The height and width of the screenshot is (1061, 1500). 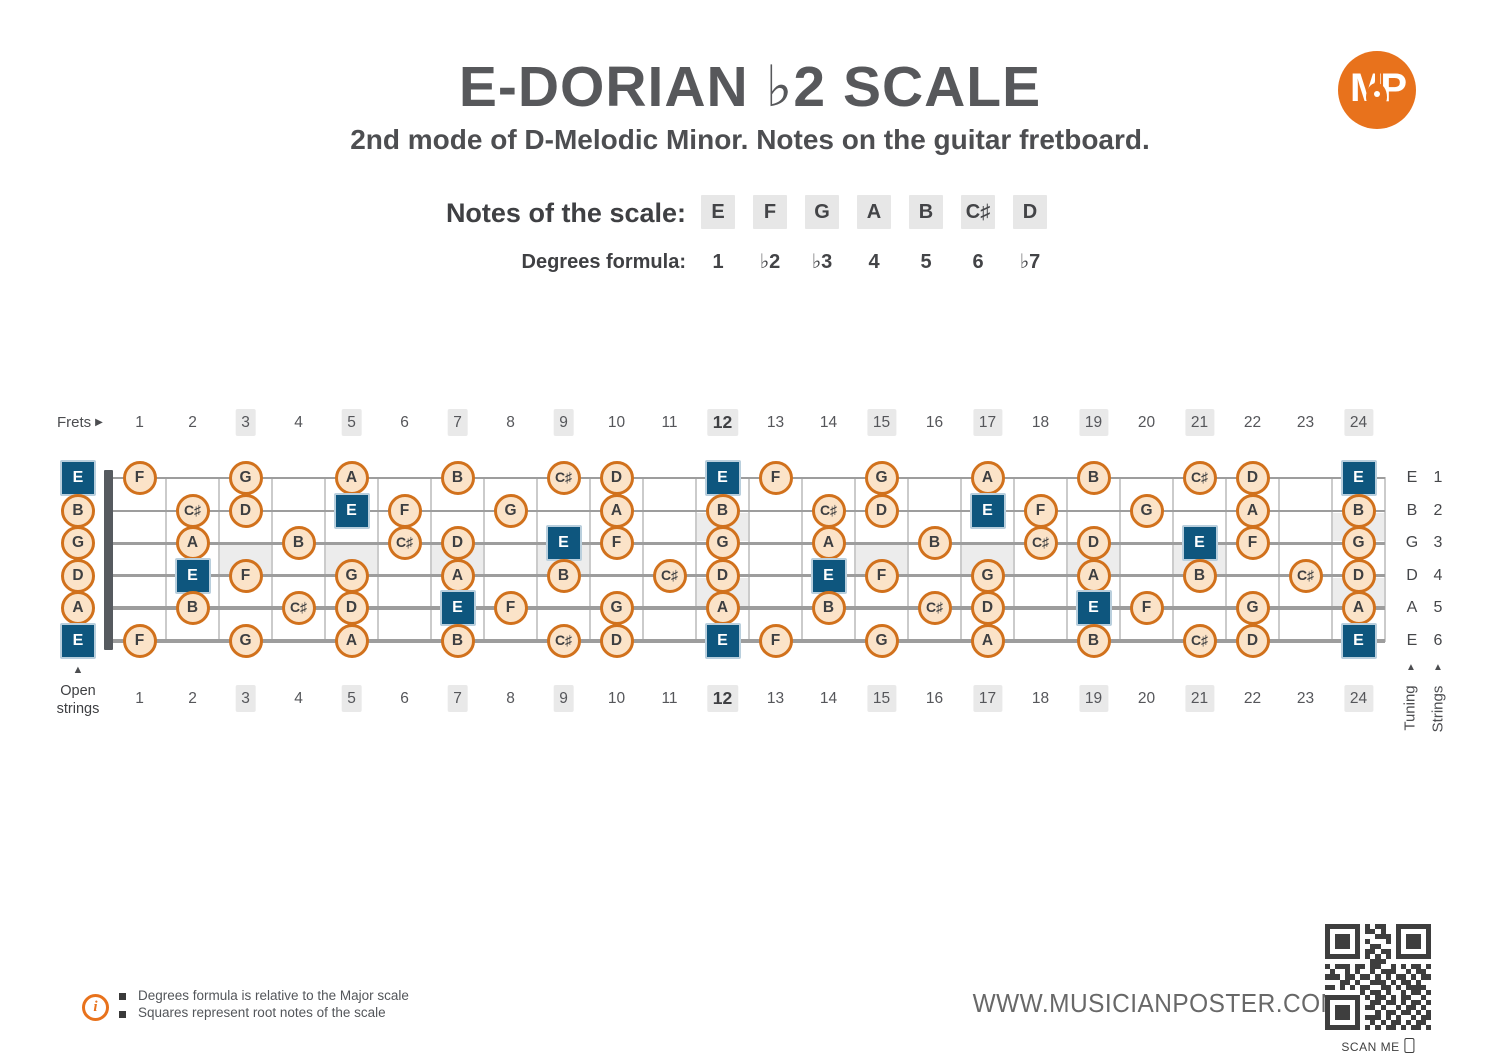 What do you see at coordinates (828, 422) in the screenshot?
I see `fret-number-top: 14` at bounding box center [828, 422].